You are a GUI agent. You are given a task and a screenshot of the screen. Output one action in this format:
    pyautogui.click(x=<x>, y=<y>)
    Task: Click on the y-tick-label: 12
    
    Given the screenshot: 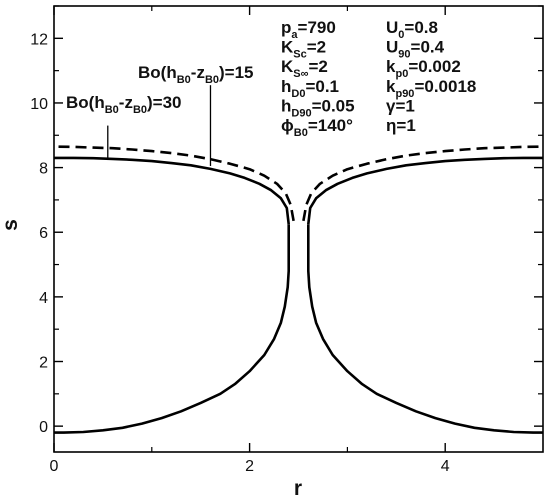 What is the action you would take?
    pyautogui.click(x=39, y=39)
    